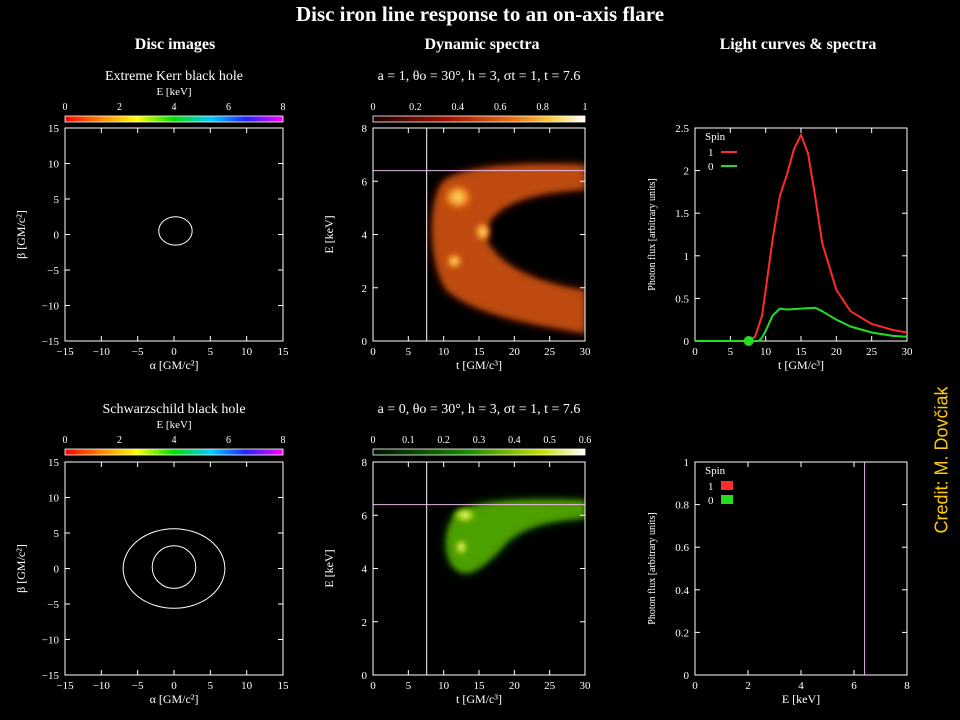 Image resolution: width=960 pixels, height=720 pixels. I want to click on plot-title: Extreme Kerr black hole, so click(174, 76).